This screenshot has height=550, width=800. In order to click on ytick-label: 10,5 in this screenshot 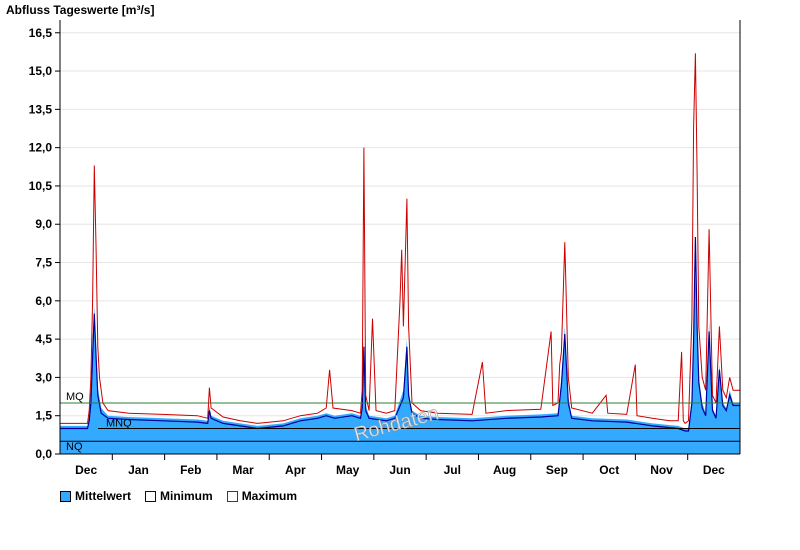, I will do `click(41, 186)`.